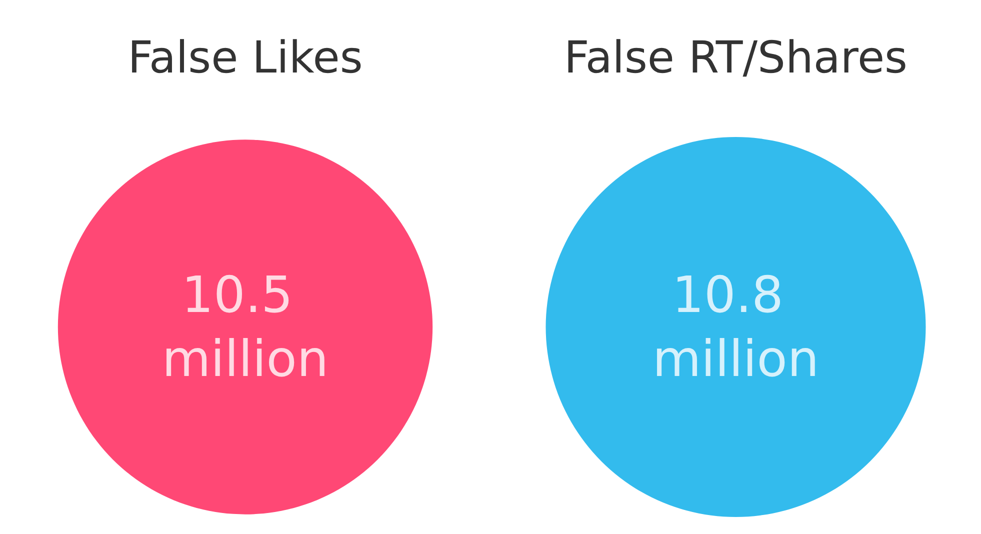 The image size is (981, 534). I want to click on data-label: 10.5 million, so click(245, 327).